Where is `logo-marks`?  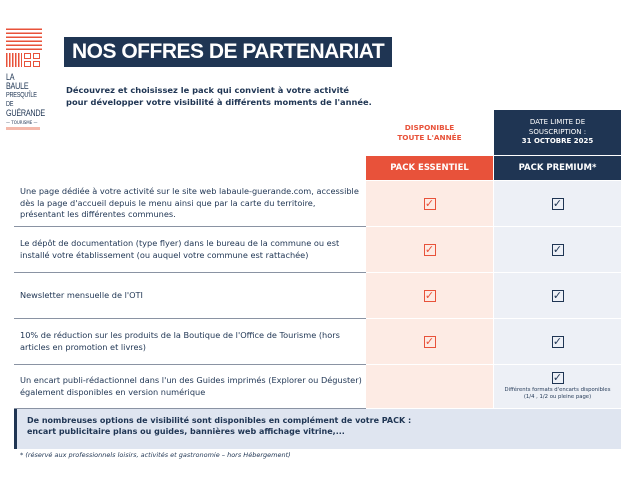 logo-marks is located at coordinates (24, 60).